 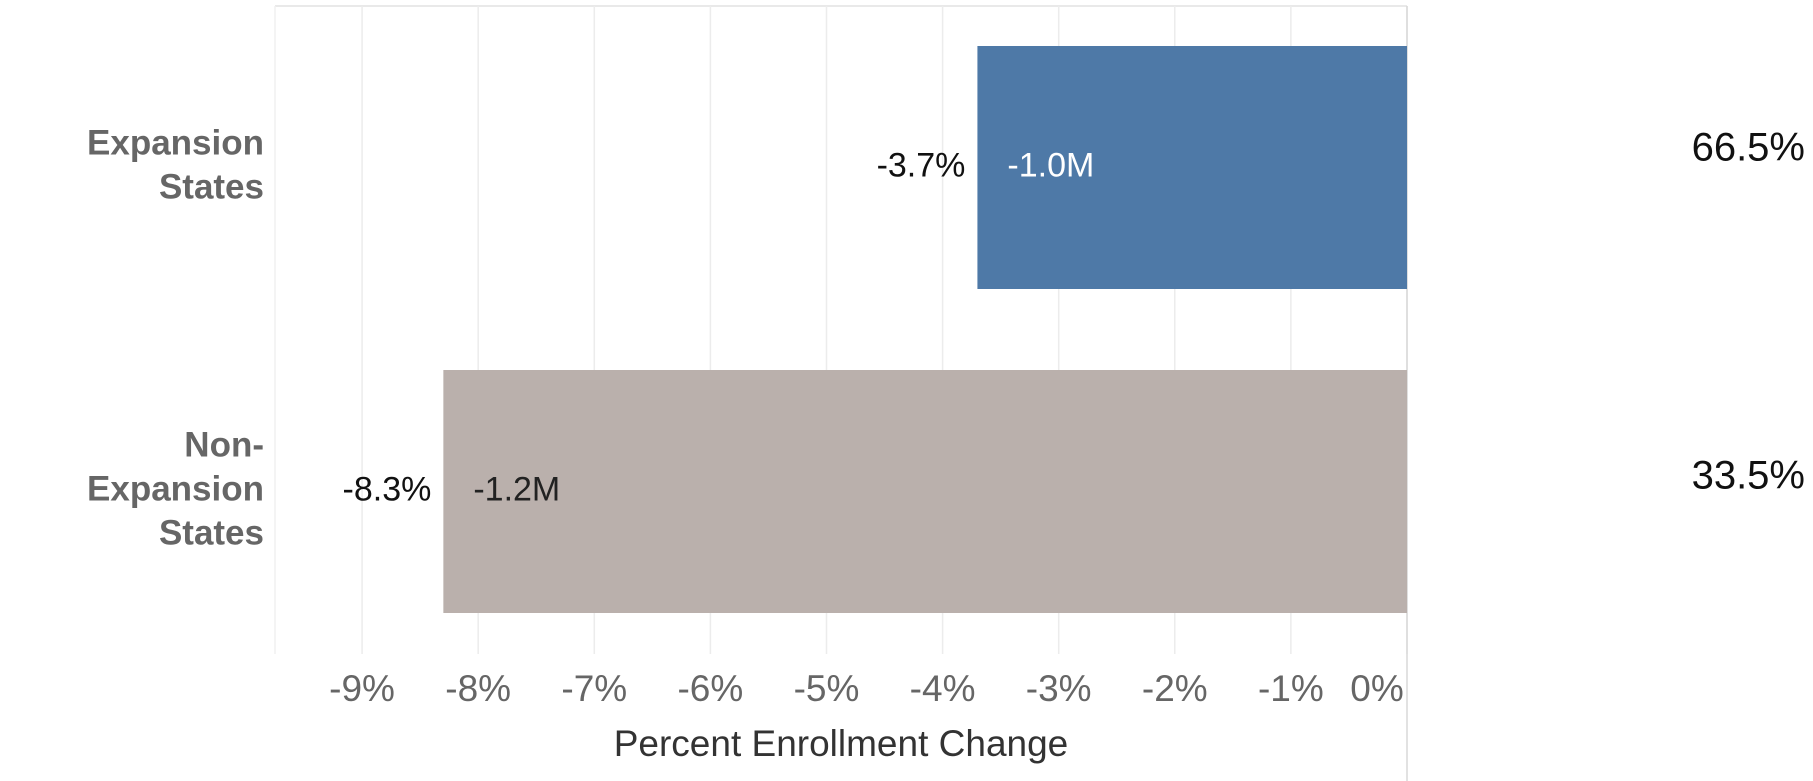 What do you see at coordinates (710, 688) in the screenshot?
I see `x-tick-label: -6%` at bounding box center [710, 688].